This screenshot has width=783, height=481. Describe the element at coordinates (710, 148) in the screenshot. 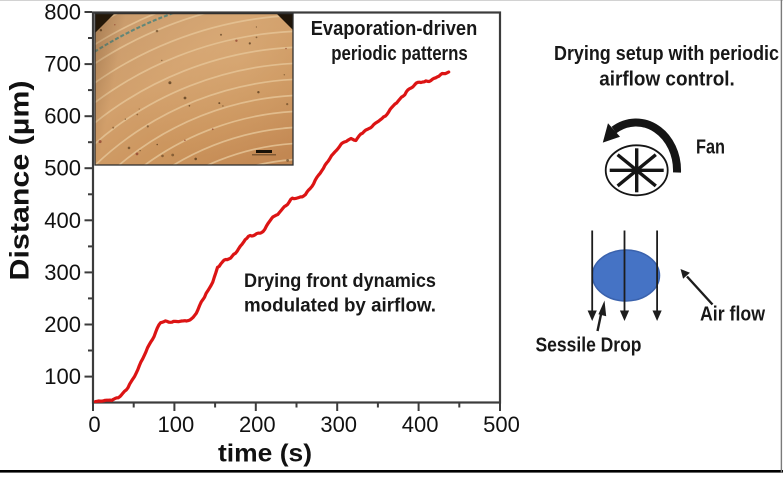

I see `svg-text: Fan` at that location.